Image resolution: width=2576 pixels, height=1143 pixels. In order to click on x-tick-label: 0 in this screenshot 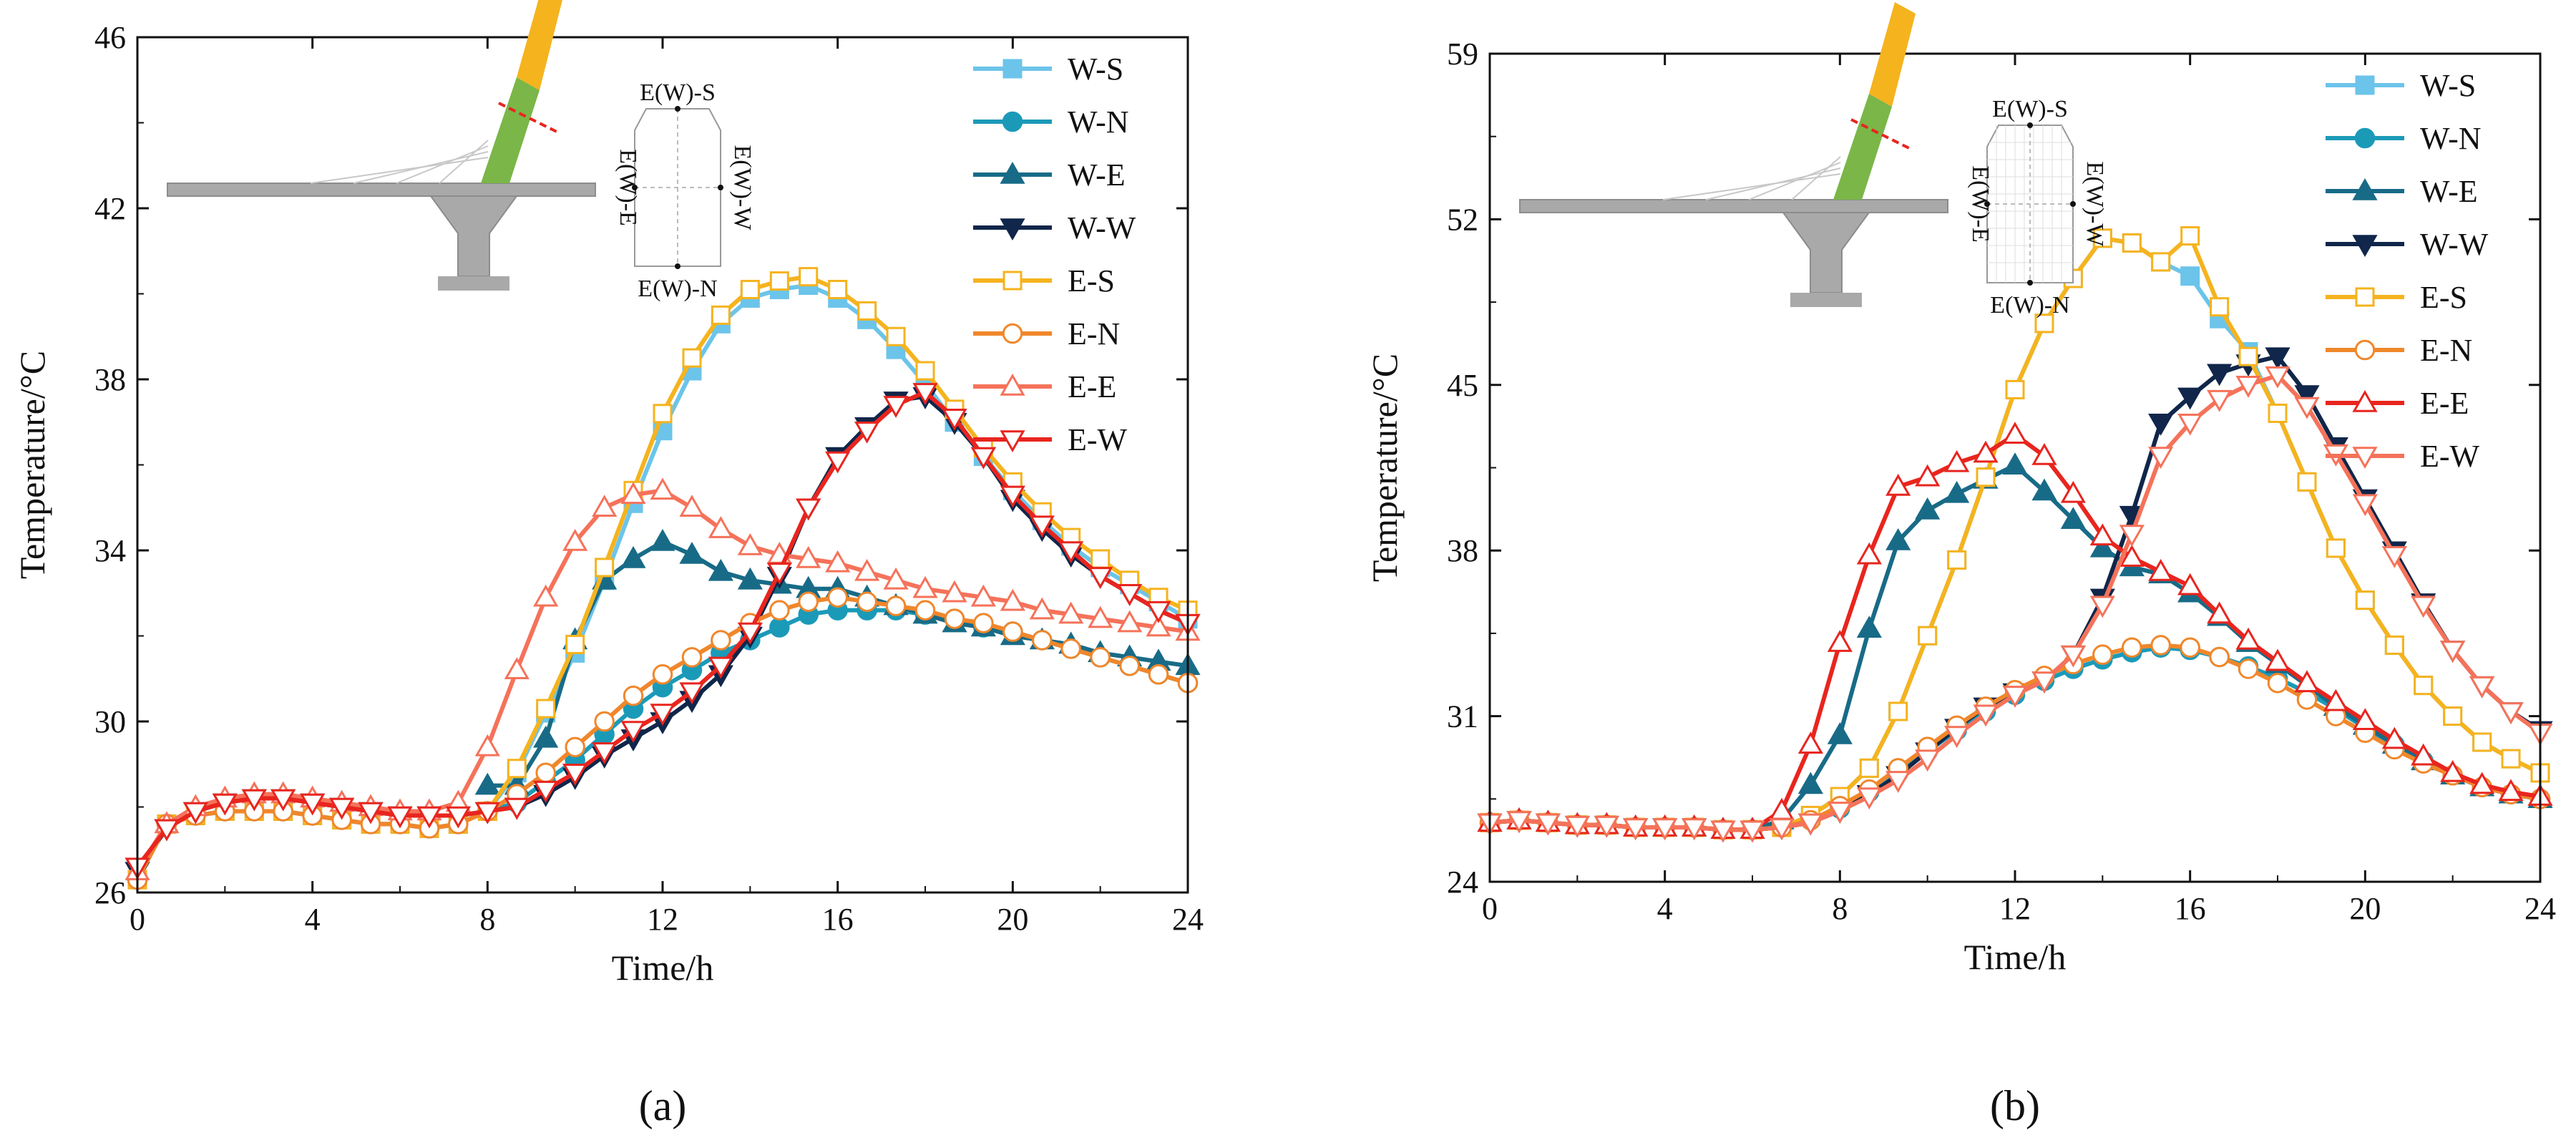, I will do `click(1490, 909)`.